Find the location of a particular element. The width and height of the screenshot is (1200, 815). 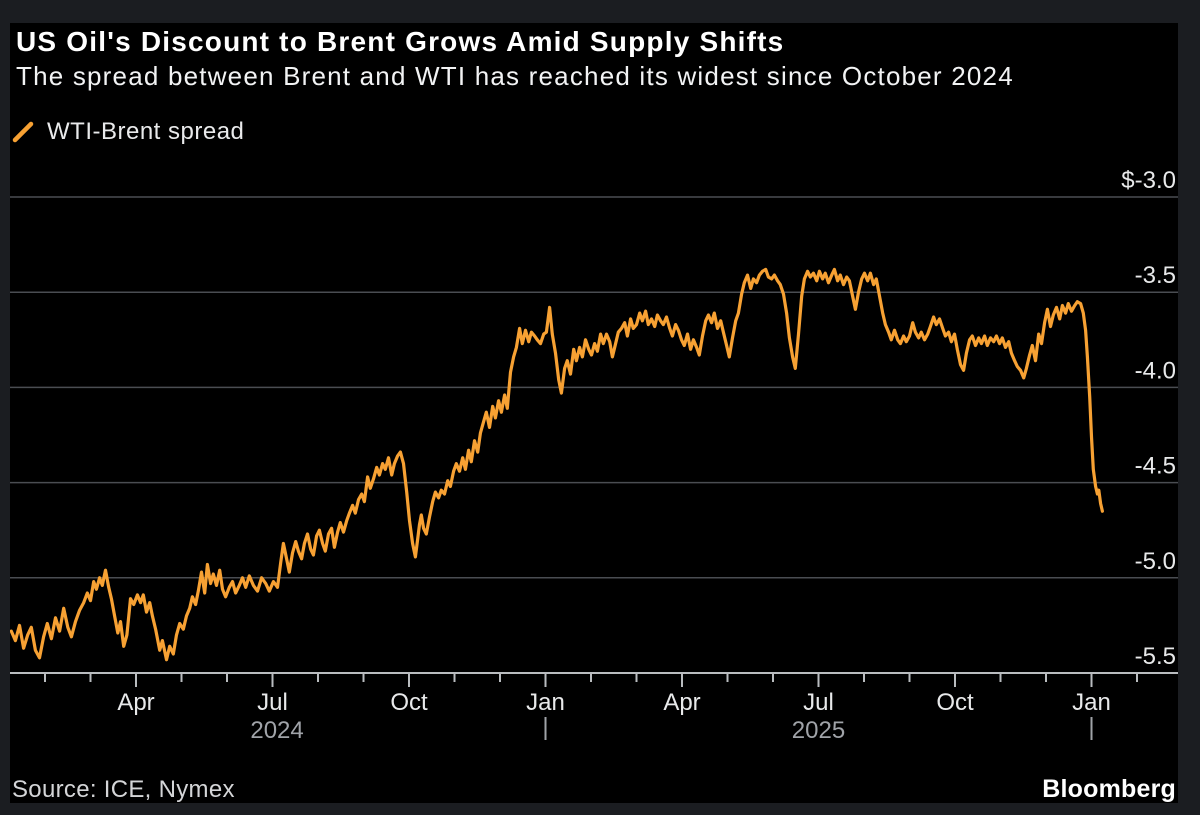

legend-label: WTI-Brent spread is located at coordinates (146, 131).